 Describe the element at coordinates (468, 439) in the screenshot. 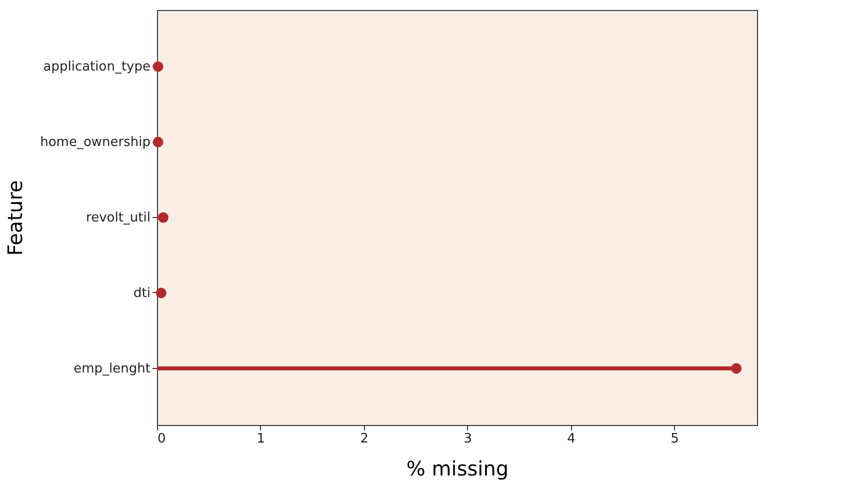

I see `x-tick-label: 3` at that location.